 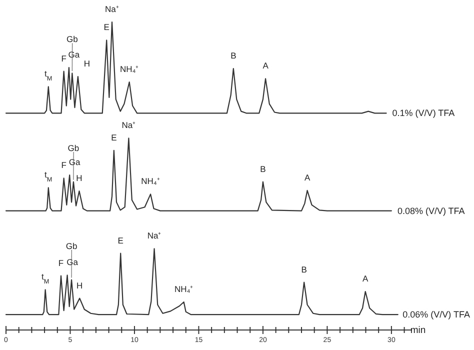 I want to click on series-label: 0.06% (V/V) TFA, so click(x=436, y=315).